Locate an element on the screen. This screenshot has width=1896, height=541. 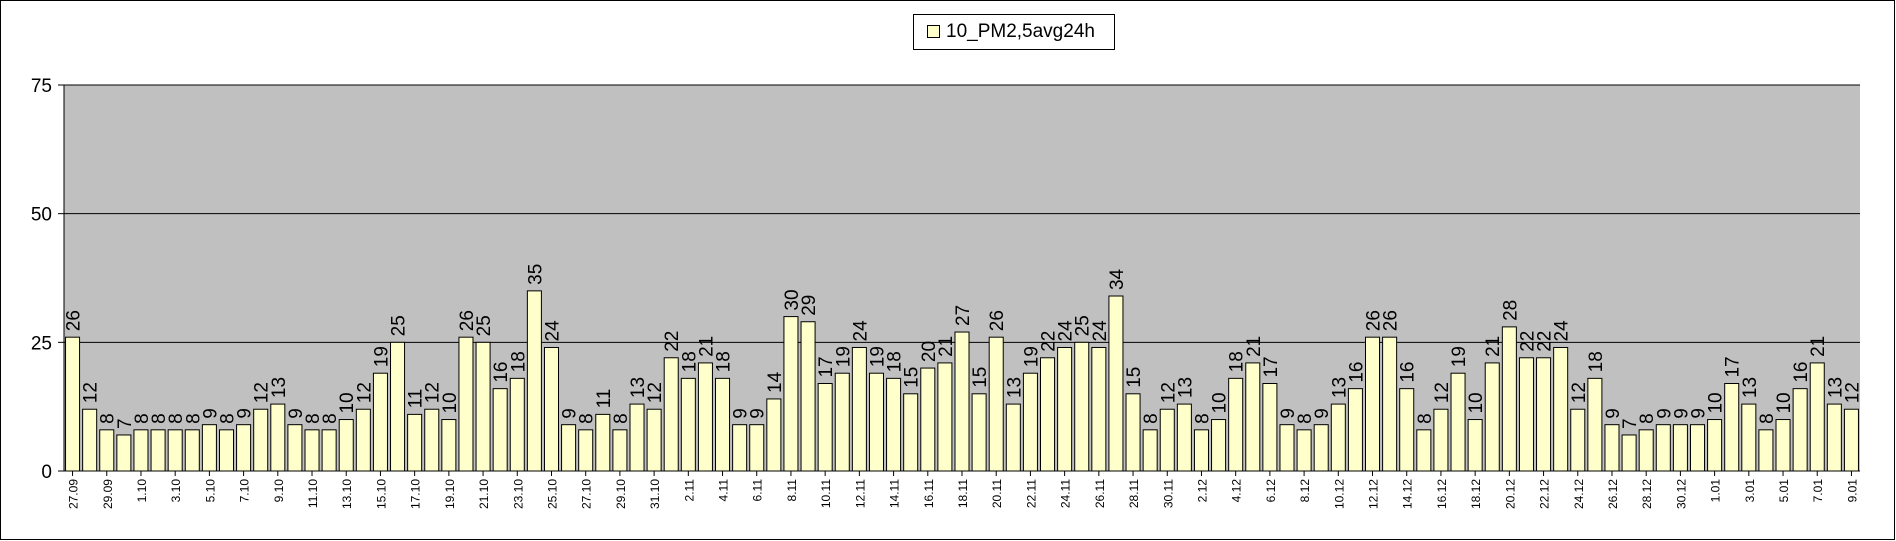
x-tick-label: 3.10 is located at coordinates (176, 491).